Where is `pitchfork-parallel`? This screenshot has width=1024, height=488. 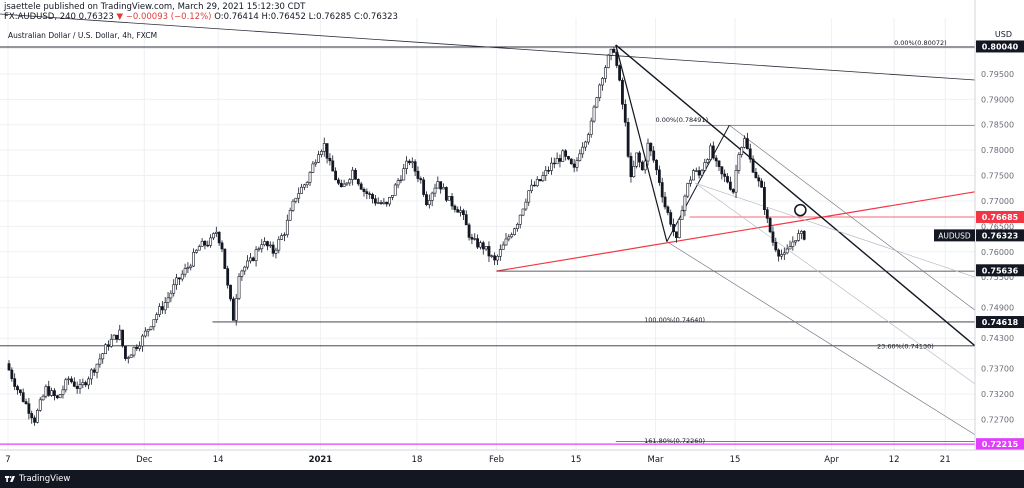 pitchfork-parallel is located at coordinates (852, 217).